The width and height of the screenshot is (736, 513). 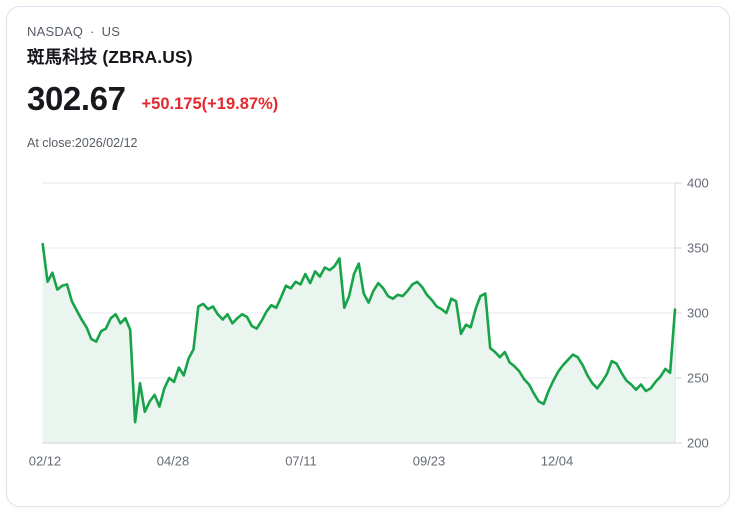 I want to click on close-timestamp: At close:2026/02/12, so click(x=82, y=143).